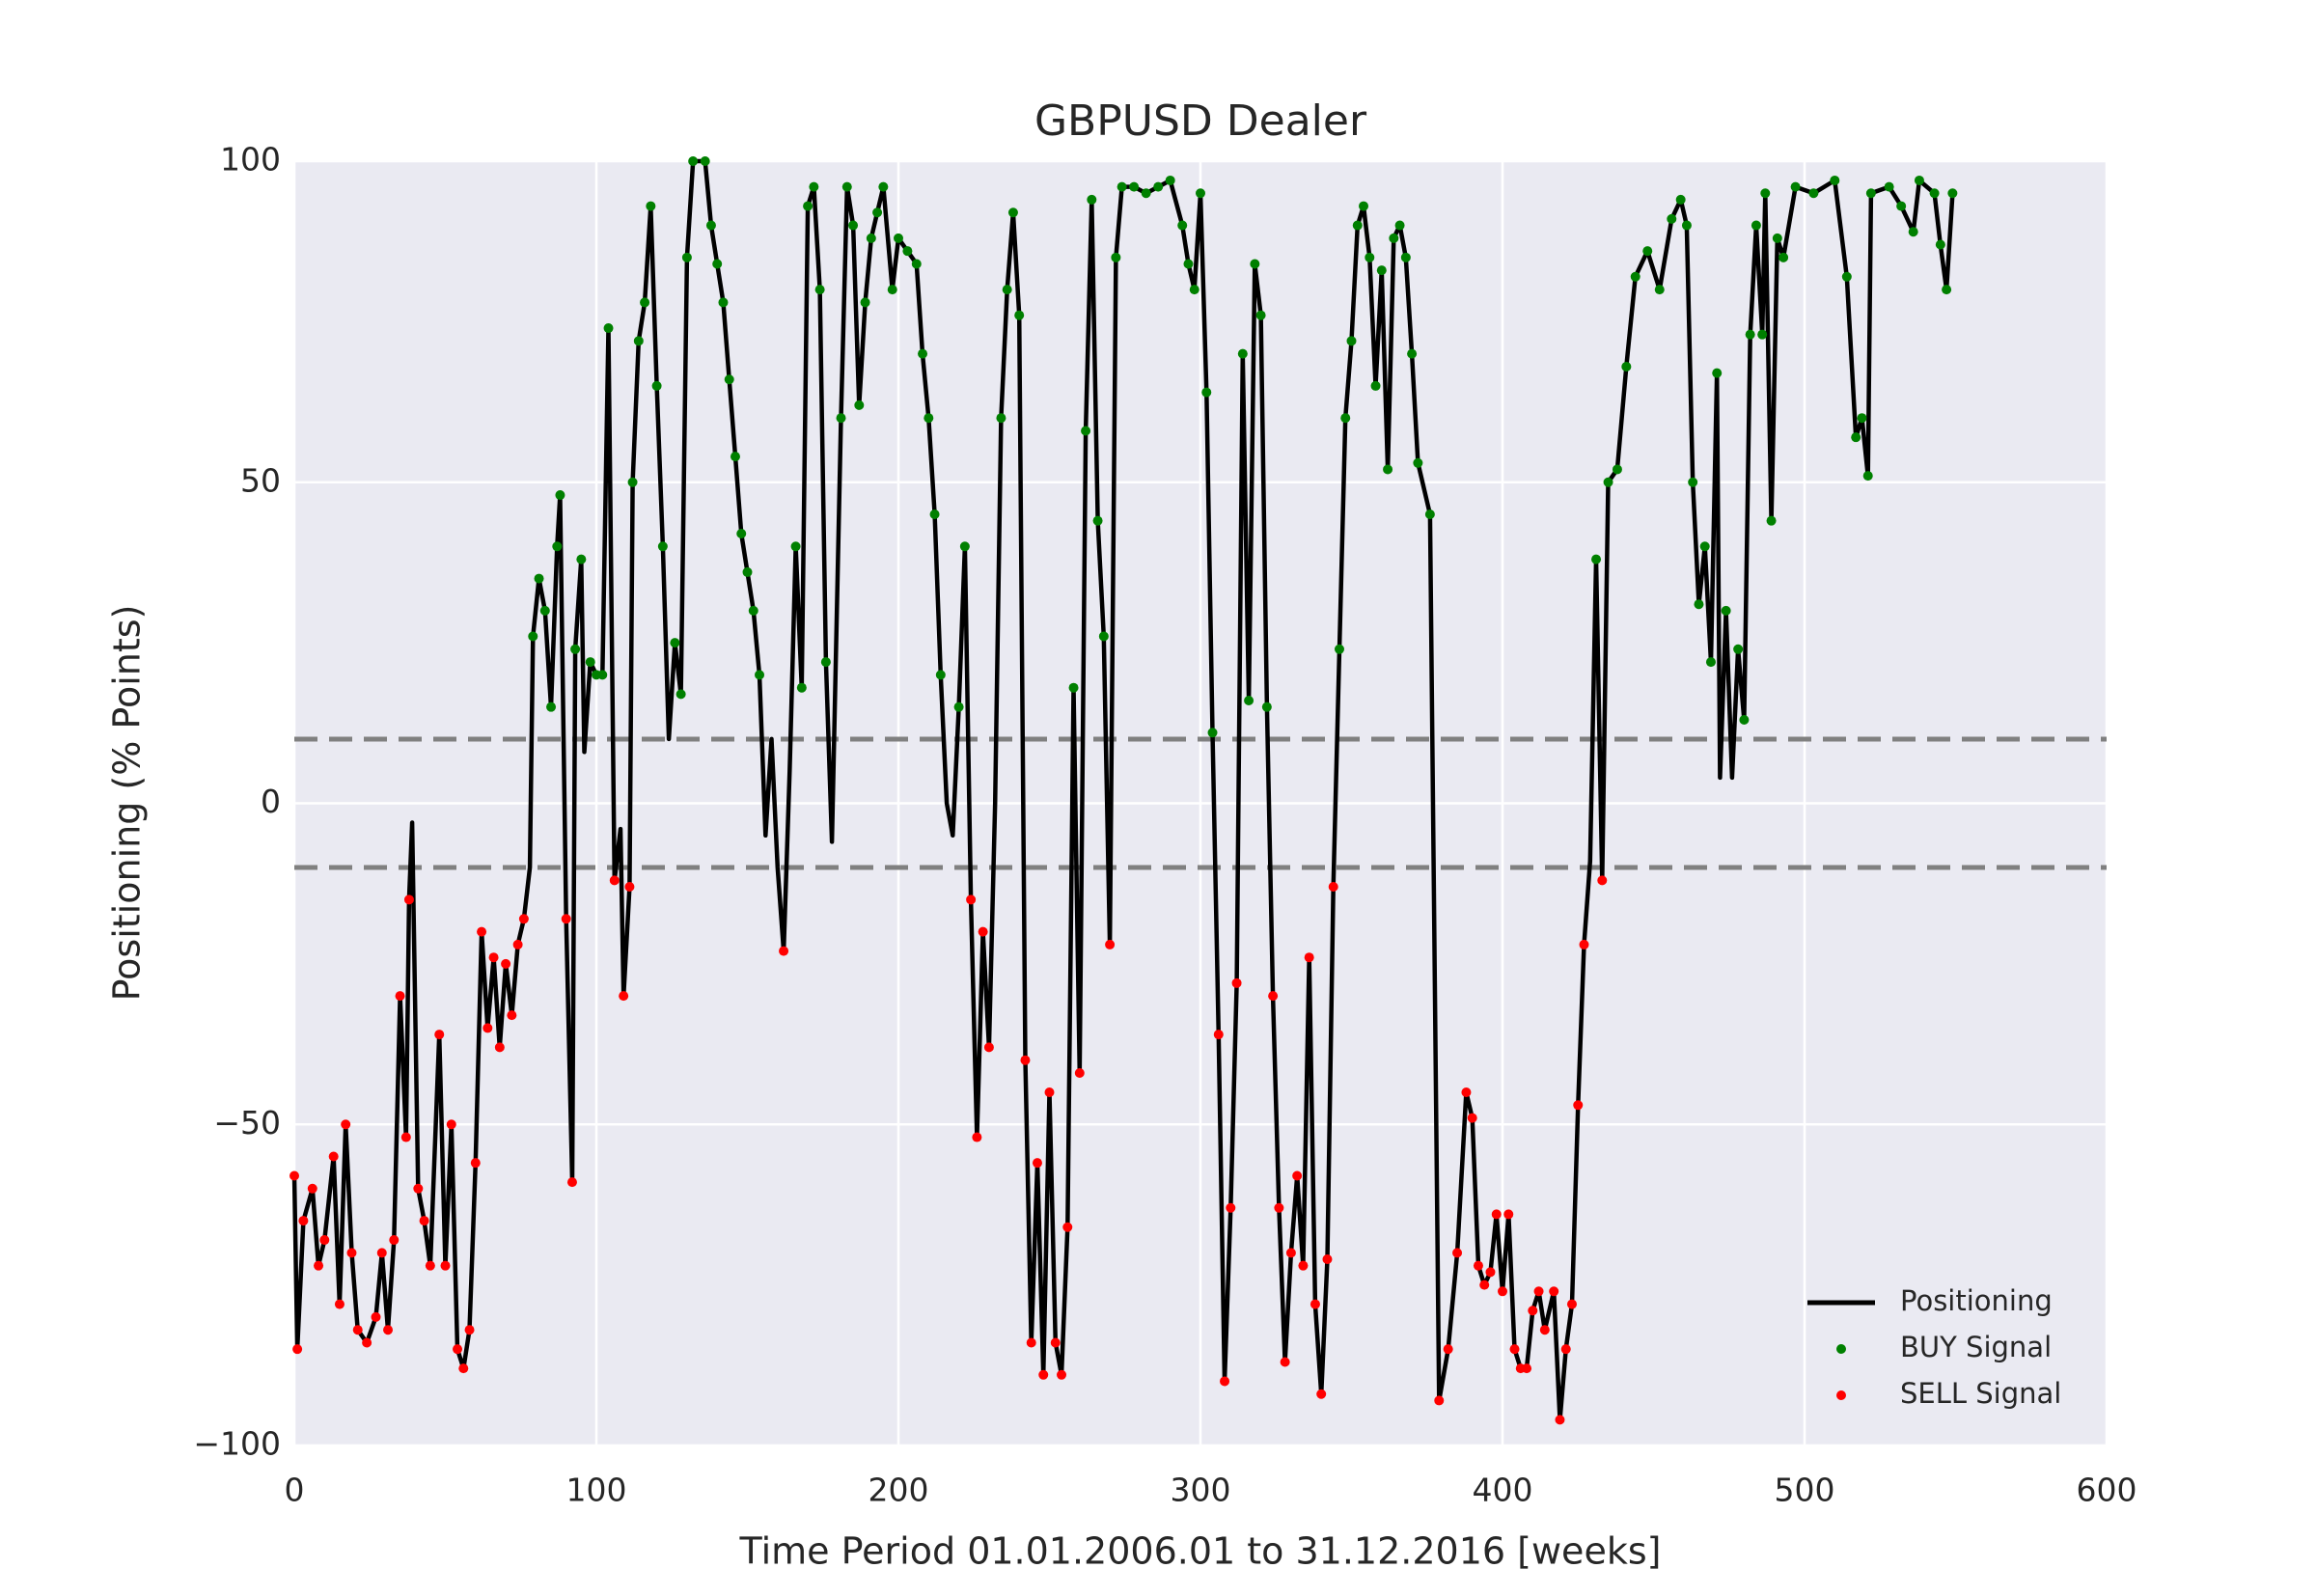 The image size is (2316, 1596). Describe the element at coordinates (1201, 1491) in the screenshot. I see `x-tick-label: 300` at that location.